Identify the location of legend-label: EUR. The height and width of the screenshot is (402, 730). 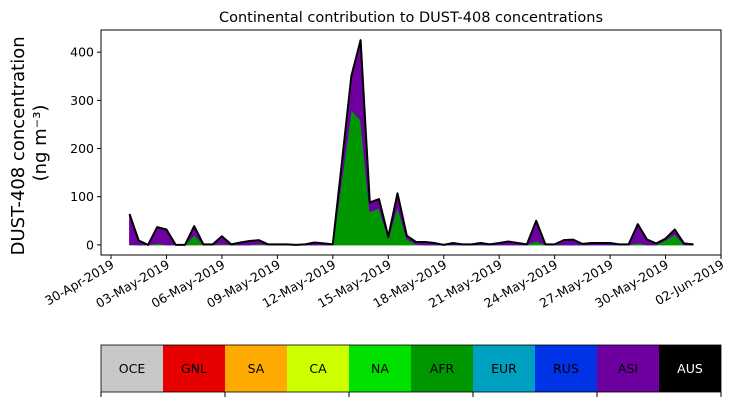
(504, 368).